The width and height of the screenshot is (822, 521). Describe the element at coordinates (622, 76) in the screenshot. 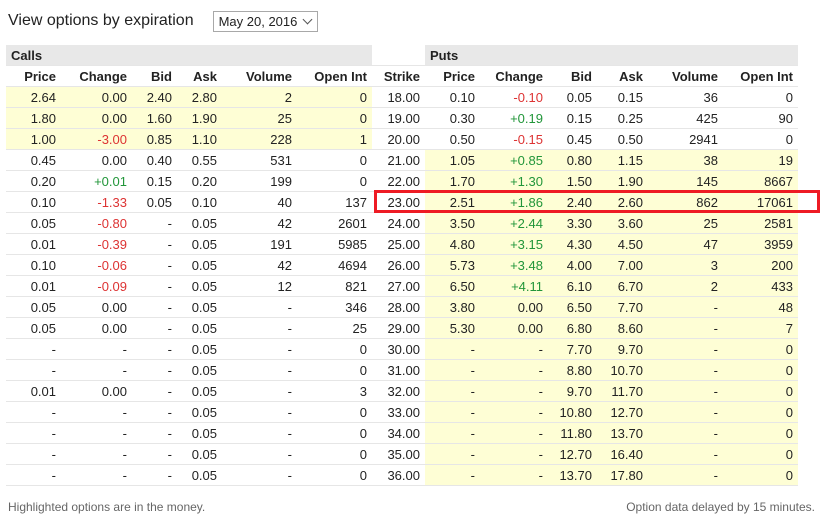

I see `col-header-put-ask: Ask` at that location.